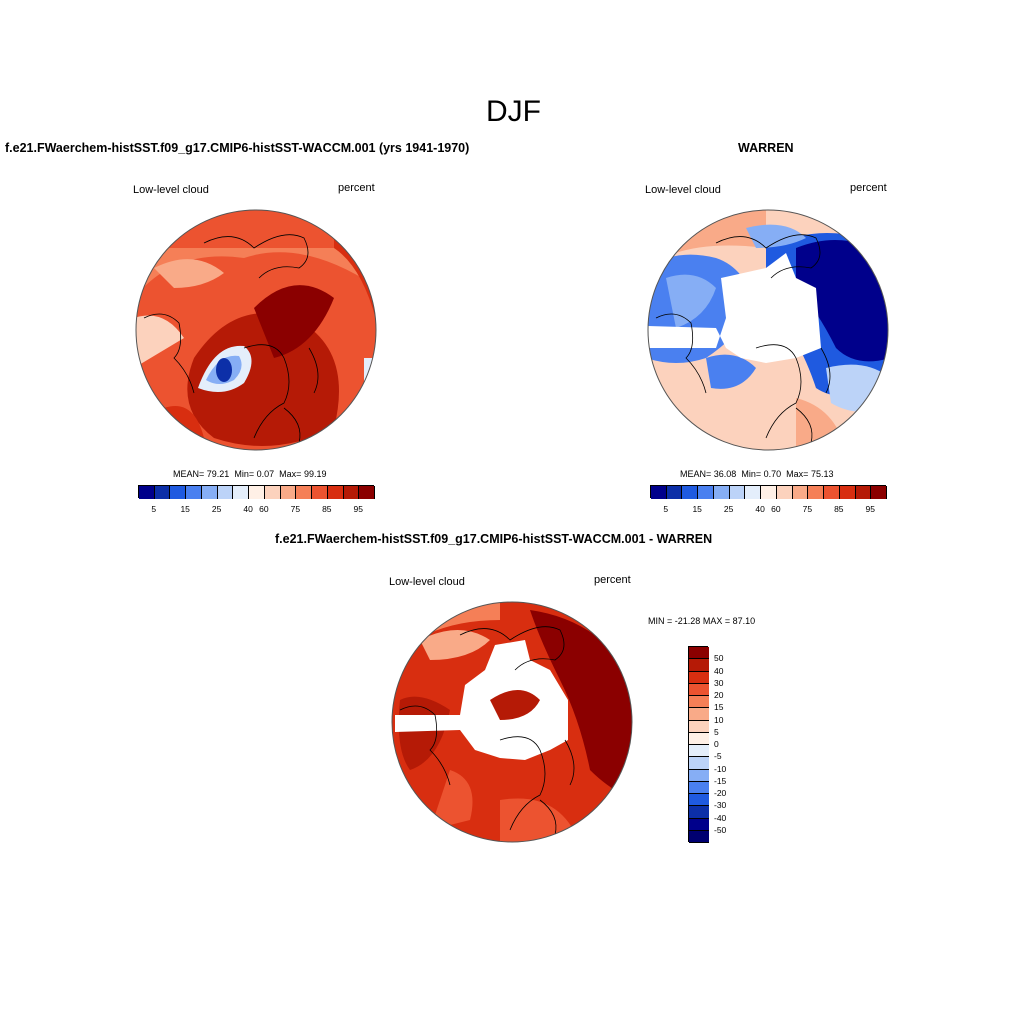 The height and width of the screenshot is (1024, 1024). What do you see at coordinates (683, 190) in the screenshot?
I see `panel2-variable: Low-level cloud` at bounding box center [683, 190].